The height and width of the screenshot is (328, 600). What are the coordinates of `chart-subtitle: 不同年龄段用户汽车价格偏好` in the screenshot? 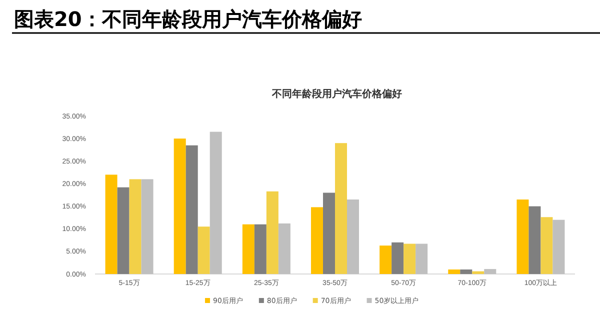 It's located at (336, 94).